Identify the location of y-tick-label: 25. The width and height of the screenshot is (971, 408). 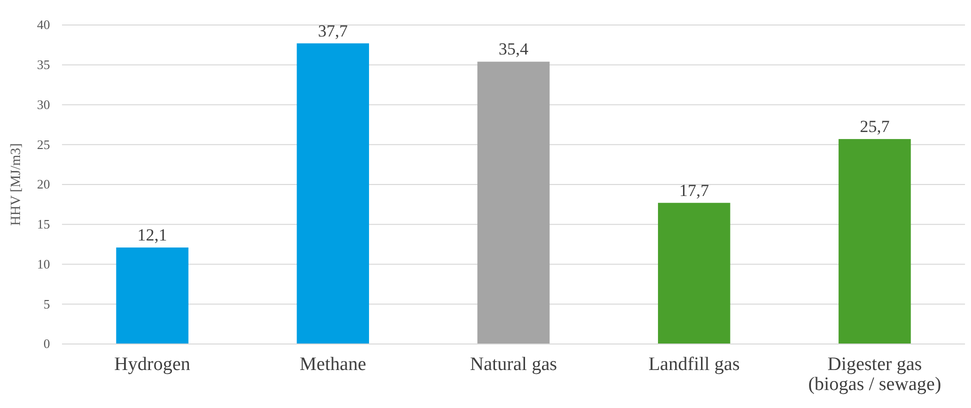
(43, 144).